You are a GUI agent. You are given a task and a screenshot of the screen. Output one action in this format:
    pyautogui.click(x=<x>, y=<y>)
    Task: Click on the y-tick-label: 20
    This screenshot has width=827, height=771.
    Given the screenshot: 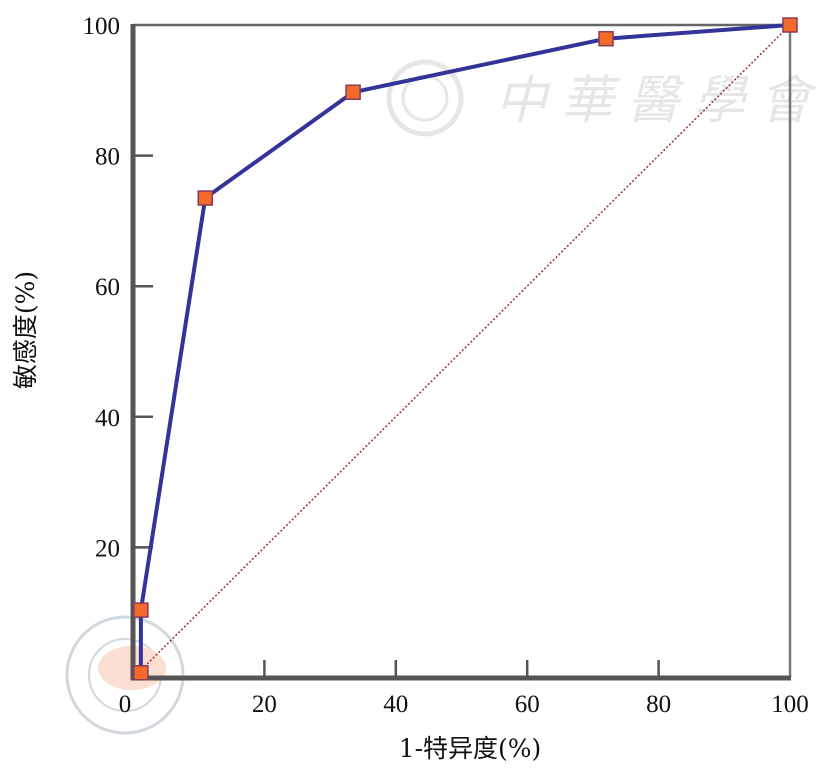 What is the action you would take?
    pyautogui.click(x=107, y=548)
    